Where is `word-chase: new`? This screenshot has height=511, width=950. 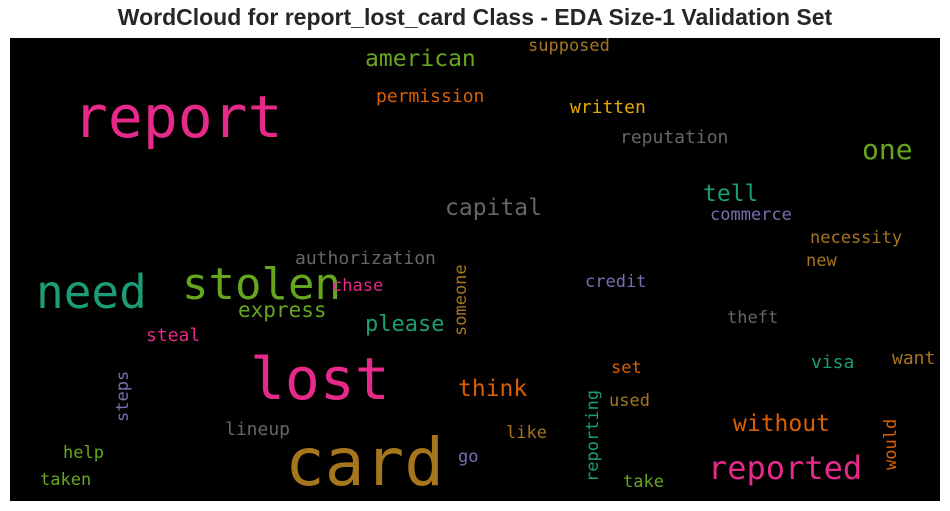 word-chase: new is located at coordinates (821, 261).